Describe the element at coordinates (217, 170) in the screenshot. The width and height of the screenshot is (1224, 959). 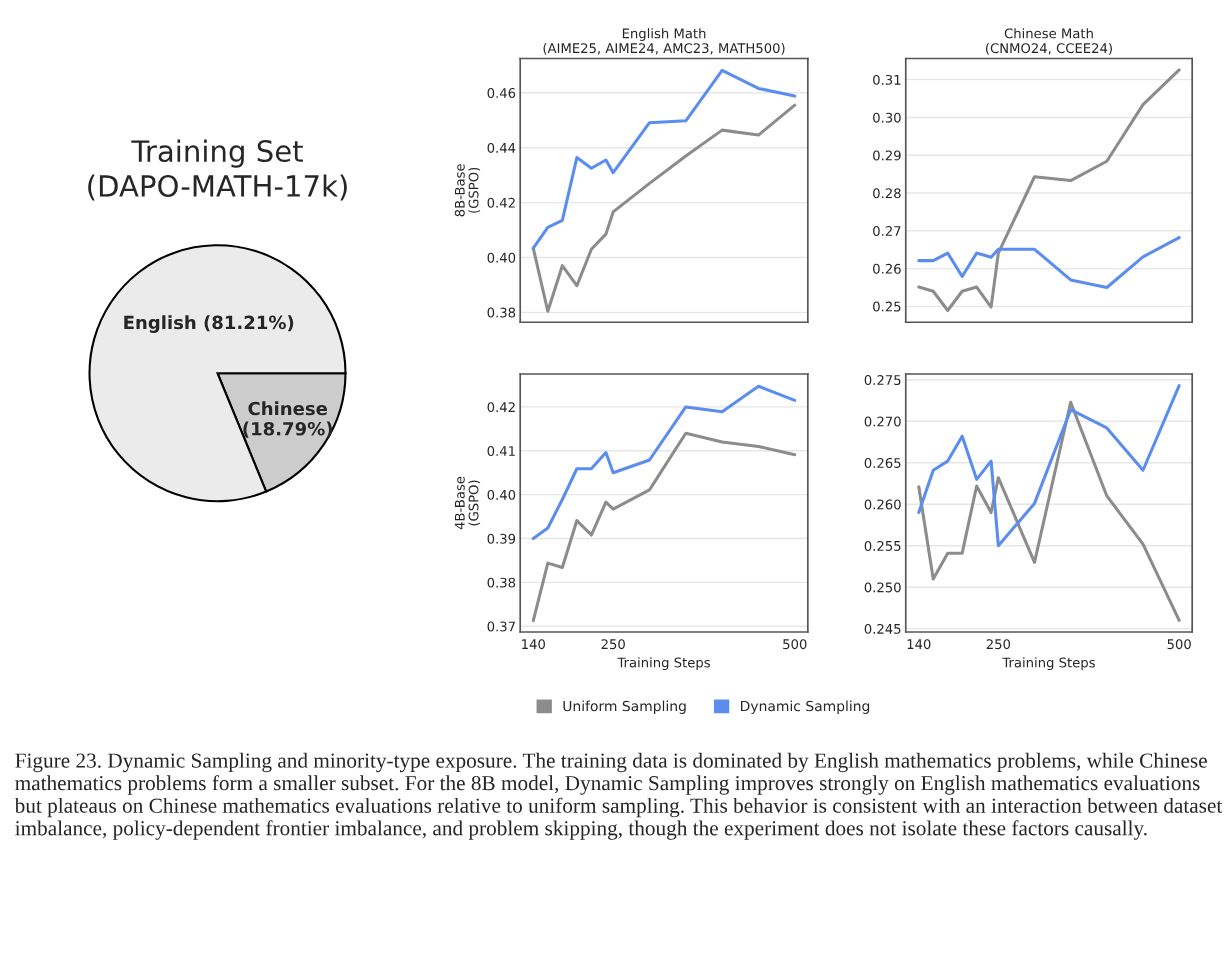
I see `chart-title: Training Set (DAPO-MATH-17k)` at that location.